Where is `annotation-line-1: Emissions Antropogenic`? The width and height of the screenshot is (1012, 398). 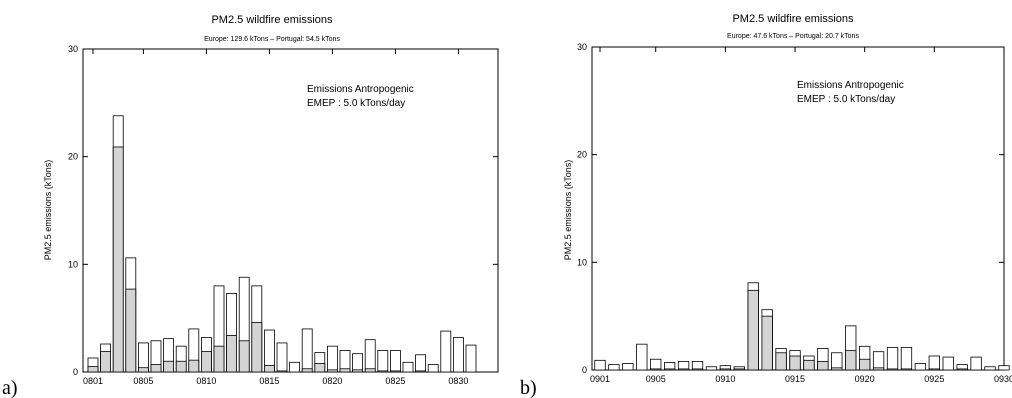
annotation-line-1: Emissions Antropogenic is located at coordinates (360, 89).